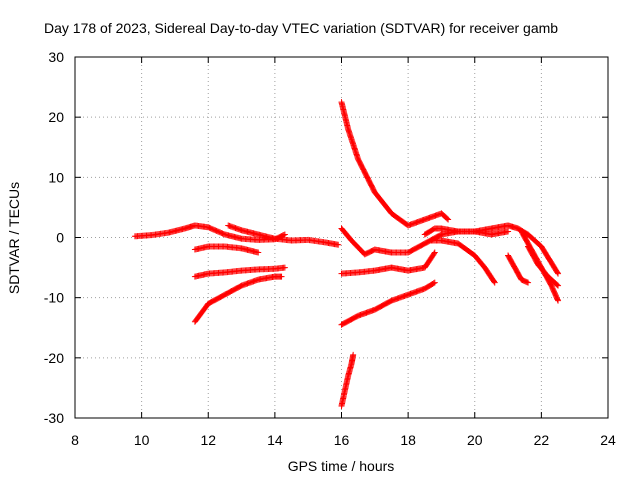 The width and height of the screenshot is (640, 480). I want to click on series-arc6, so click(395, 164).